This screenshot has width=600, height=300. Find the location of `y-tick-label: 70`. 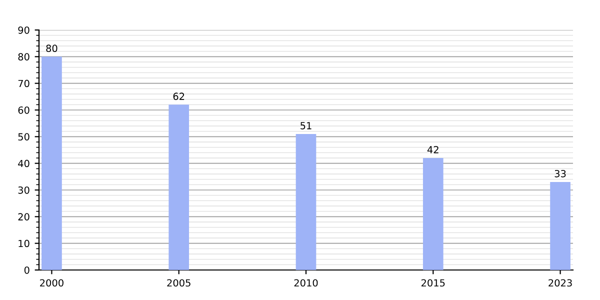

y-tick-label: 70 is located at coordinates (24, 84).